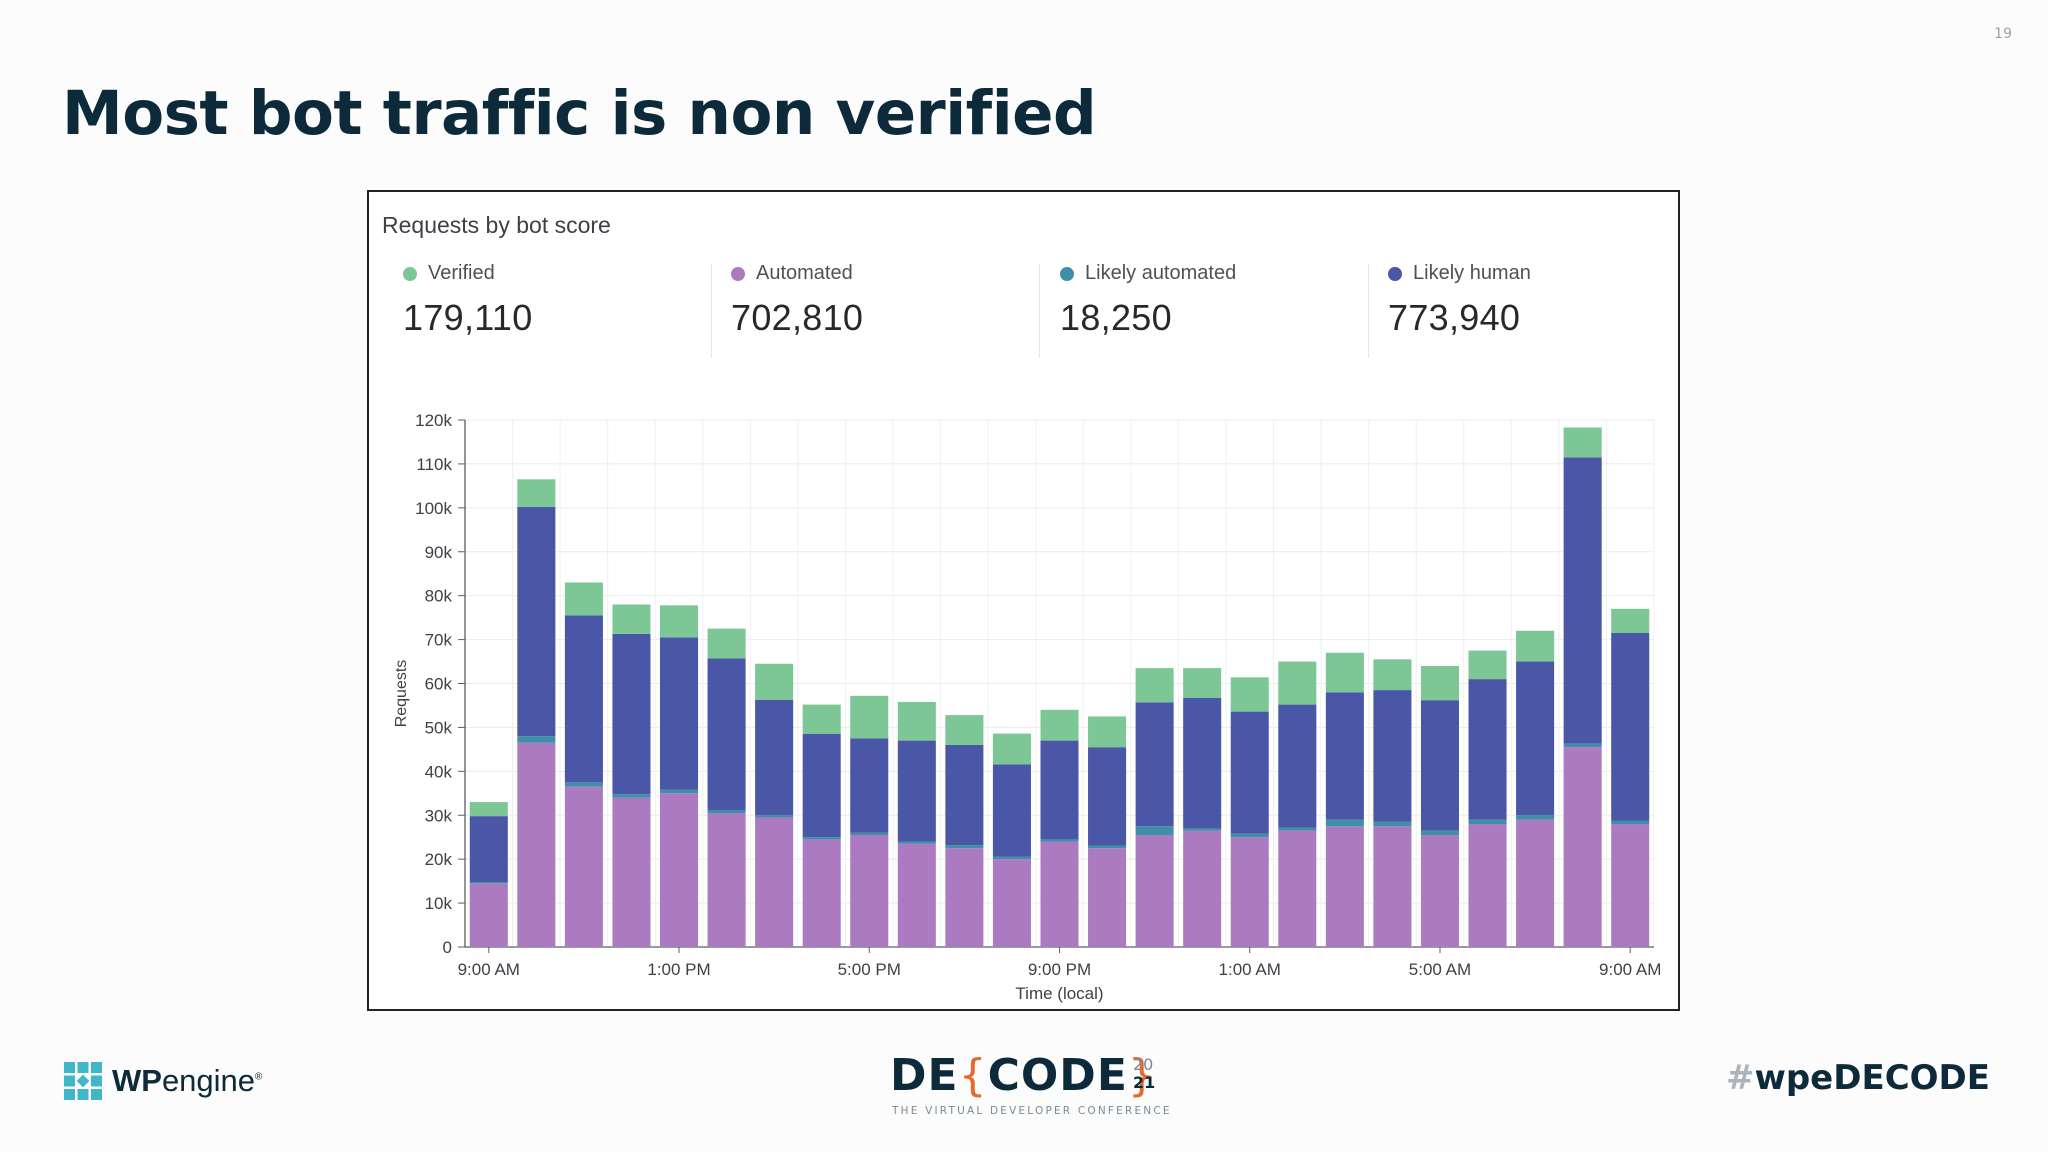  I want to click on x-tick-label: 1:00 AM, so click(1250, 969).